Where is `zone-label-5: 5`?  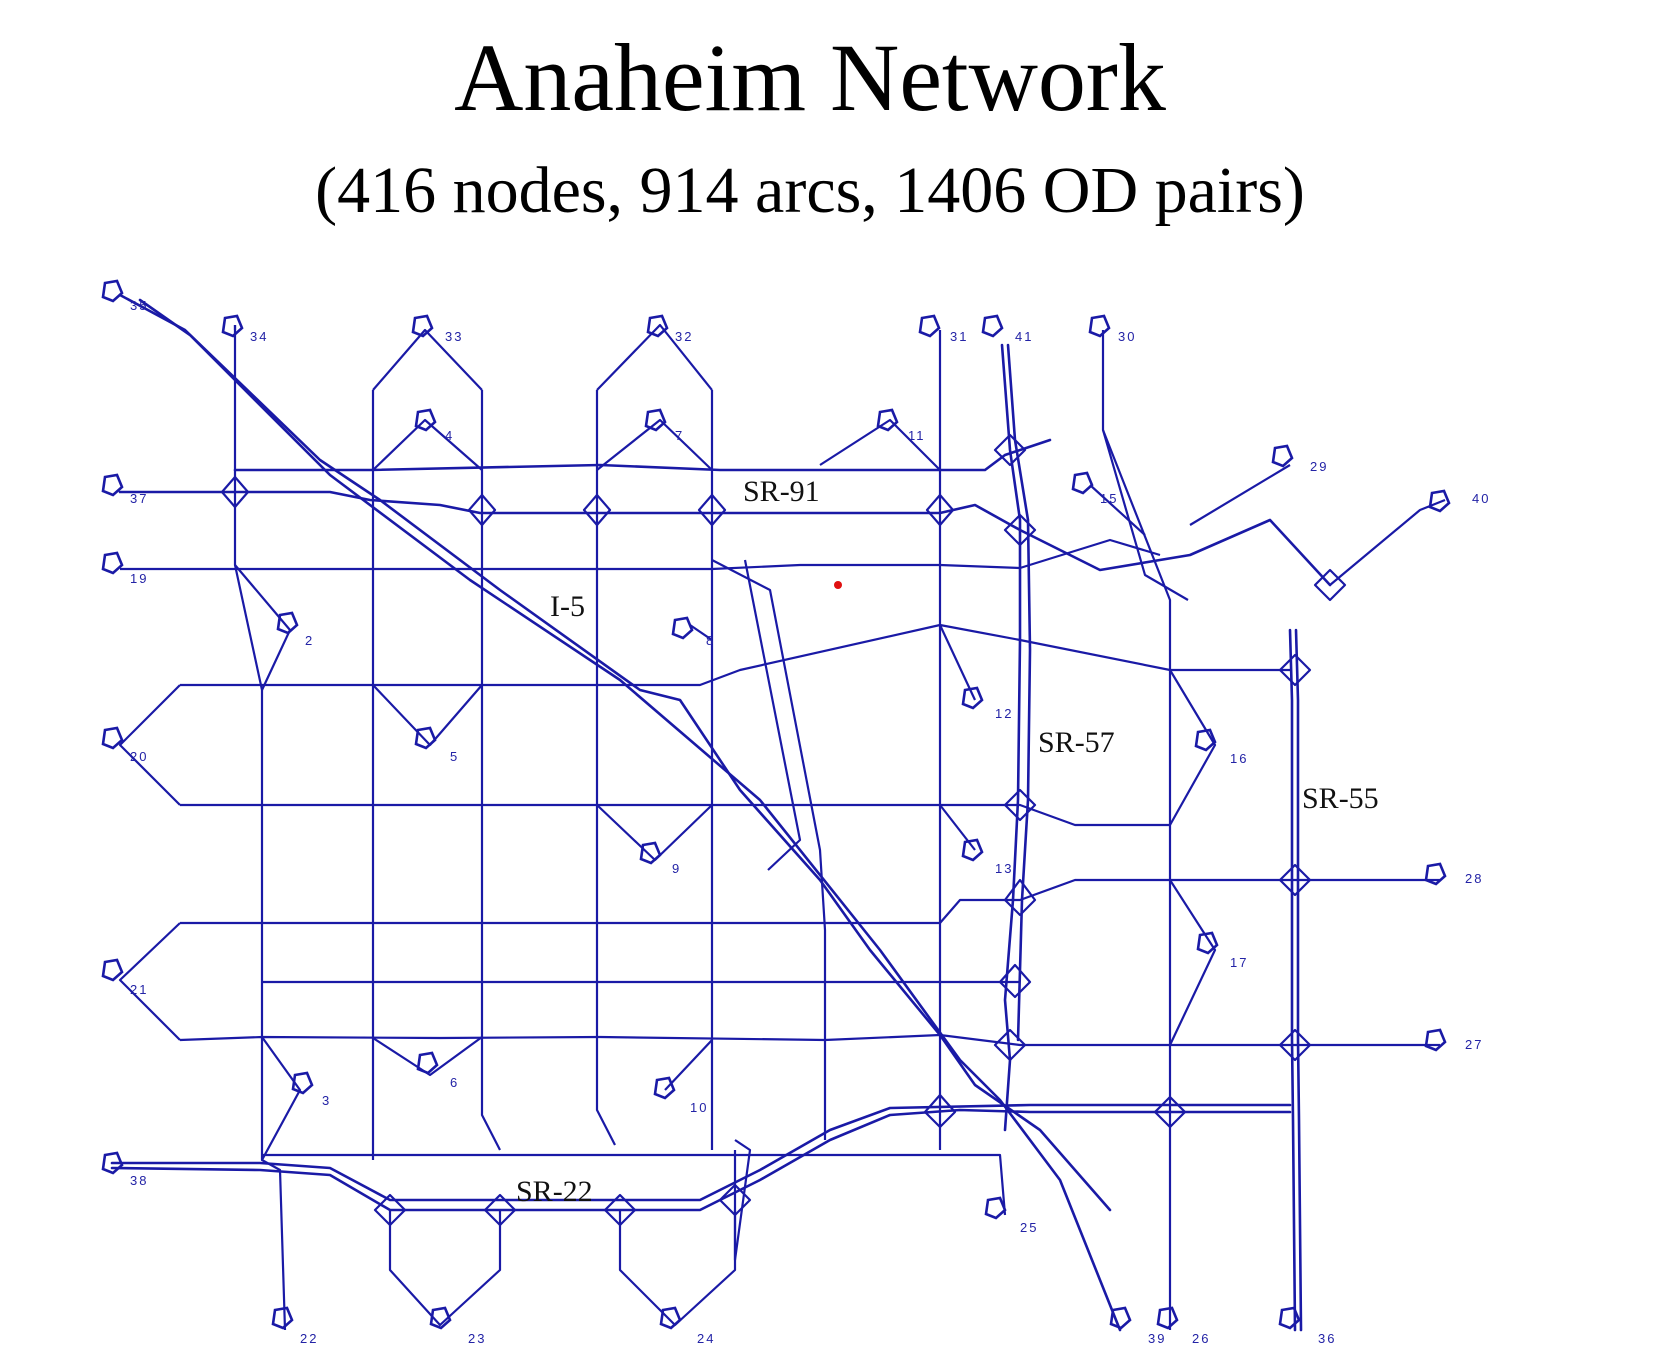 zone-label-5: 5 is located at coordinates (454, 756).